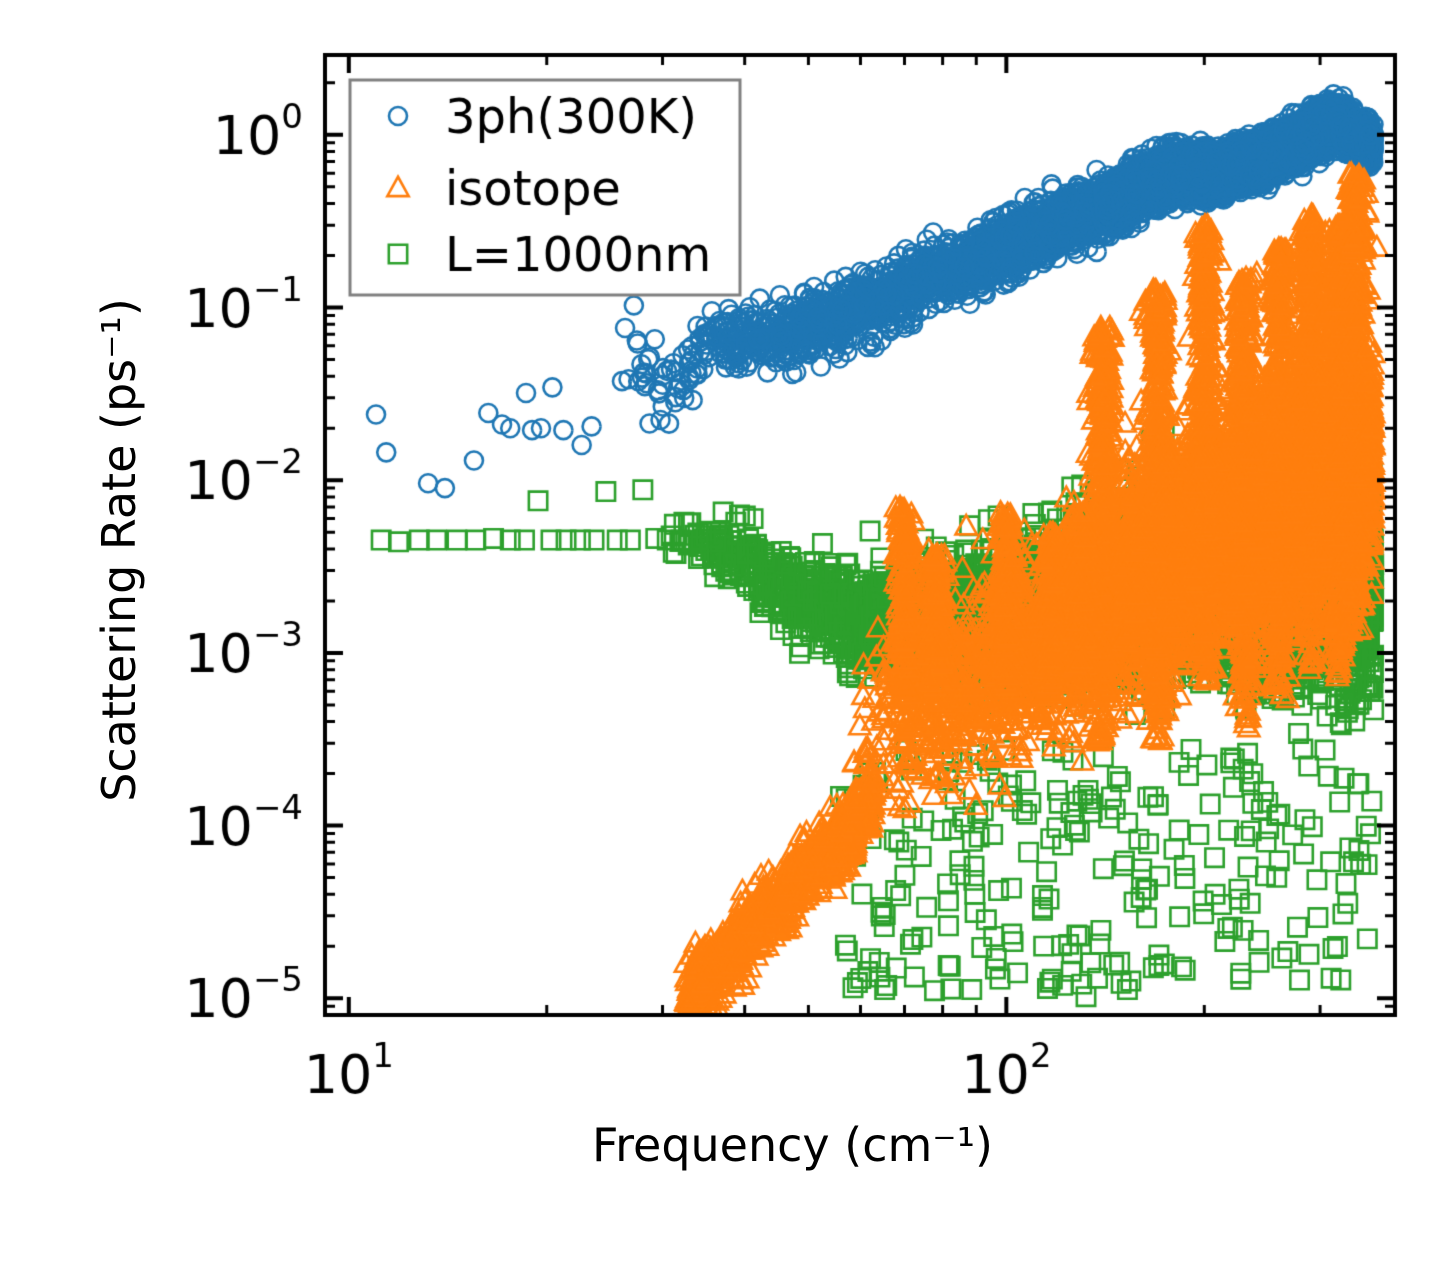 This screenshot has width=1455, height=1265. What do you see at coordinates (792, 1145) in the screenshot?
I see `x-axis-label: Frequency (cm⁻¹)` at bounding box center [792, 1145].